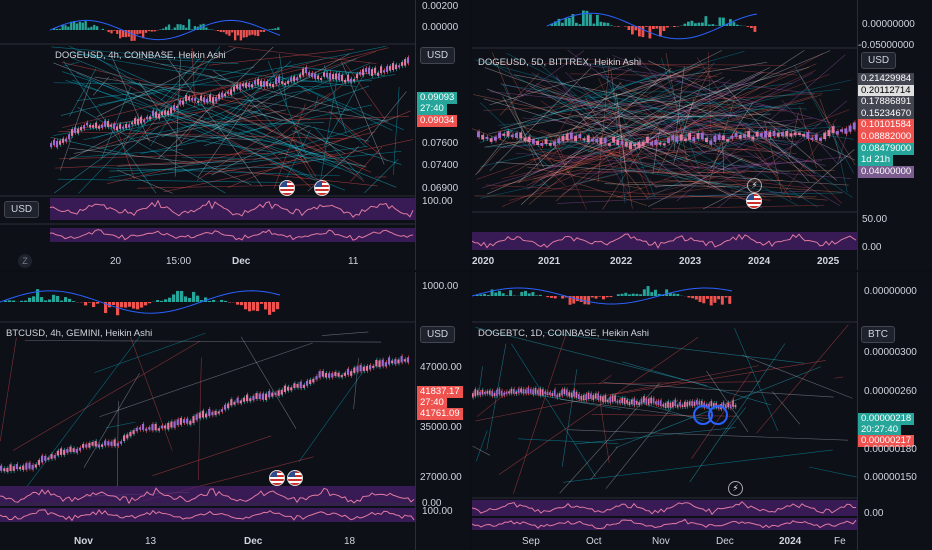 This screenshot has height=550, width=932. Describe the element at coordinates (441, 477) in the screenshot. I see `price-label: 27000.00` at that location.